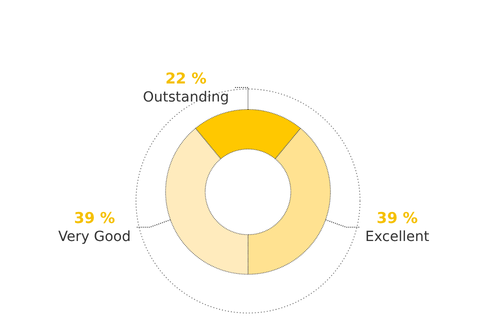 This screenshot has width=496, height=333. What do you see at coordinates (94, 237) in the screenshot?
I see `slice-label: Very Good` at bounding box center [94, 237].